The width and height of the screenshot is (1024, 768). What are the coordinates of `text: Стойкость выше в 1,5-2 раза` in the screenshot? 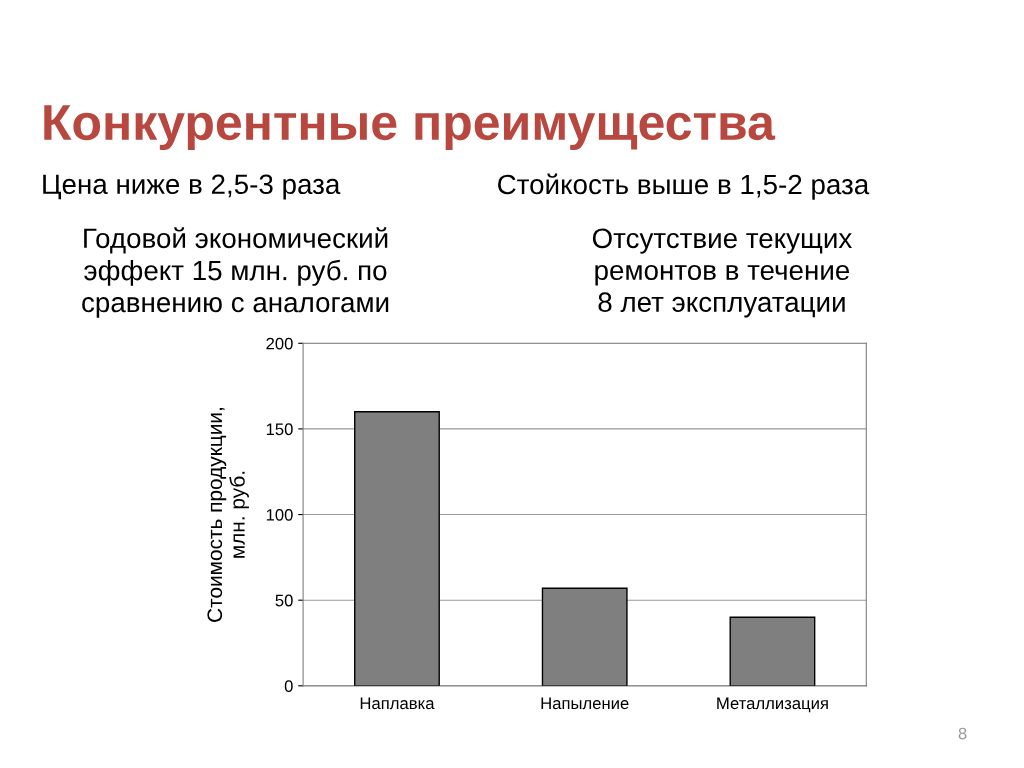 It's located at (684, 186).